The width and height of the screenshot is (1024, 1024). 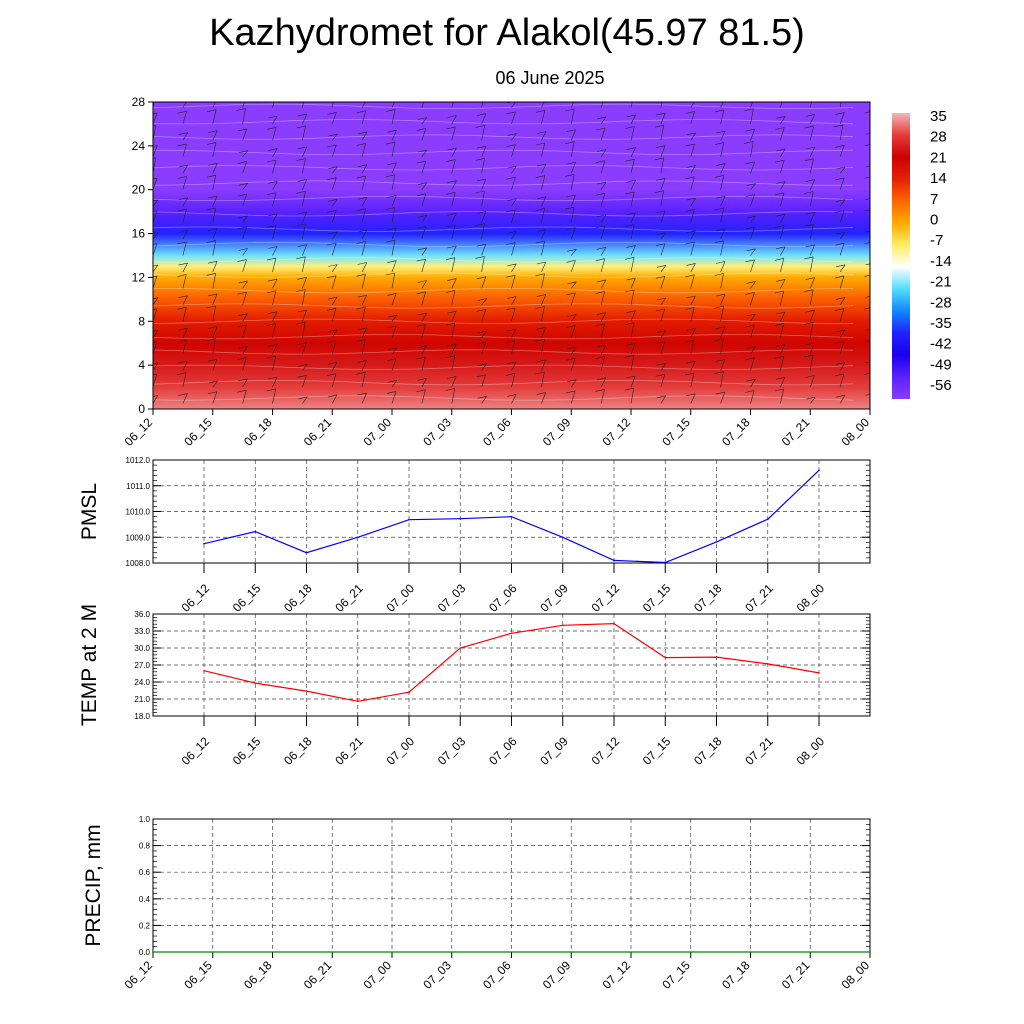 What do you see at coordinates (934, 220) in the screenshot?
I see `colorbar-label: 0` at bounding box center [934, 220].